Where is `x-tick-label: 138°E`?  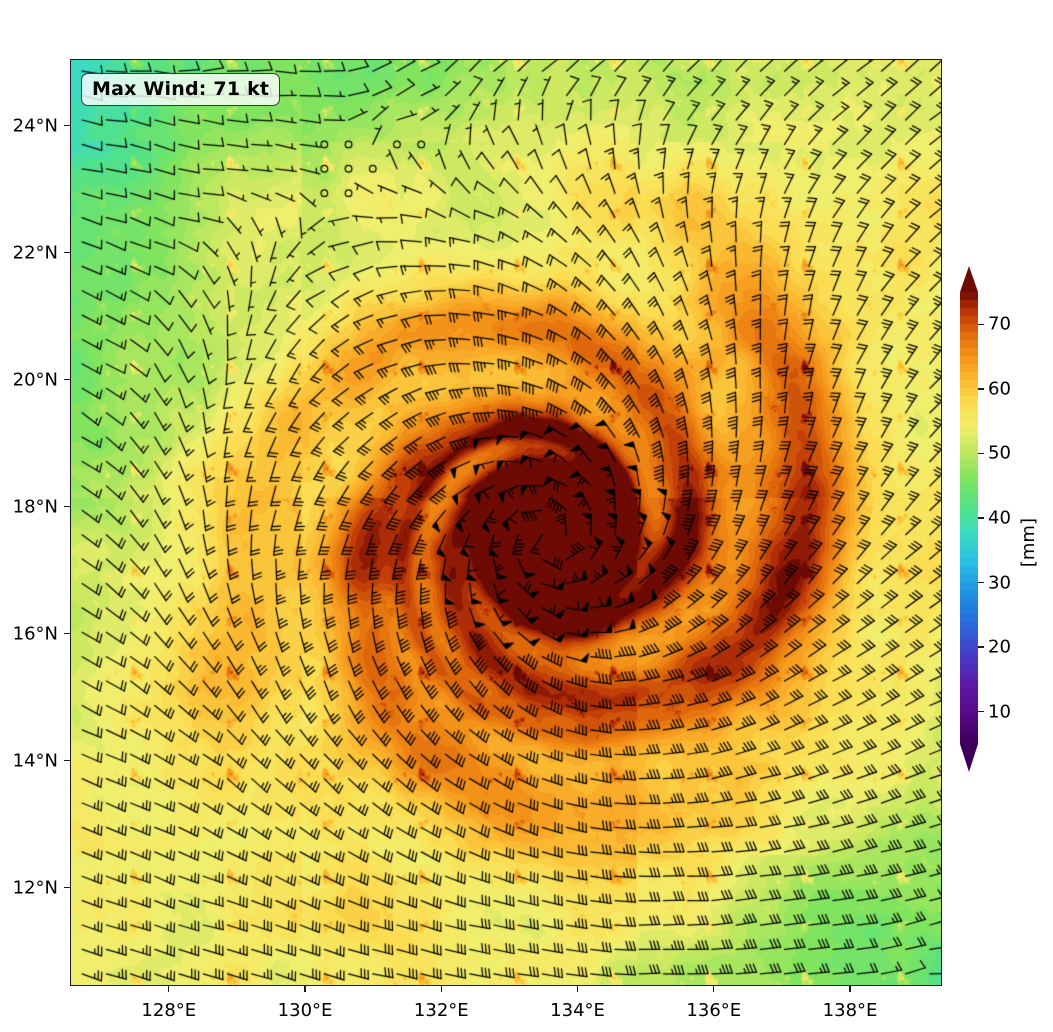 x-tick-label: 138°E is located at coordinates (850, 1010).